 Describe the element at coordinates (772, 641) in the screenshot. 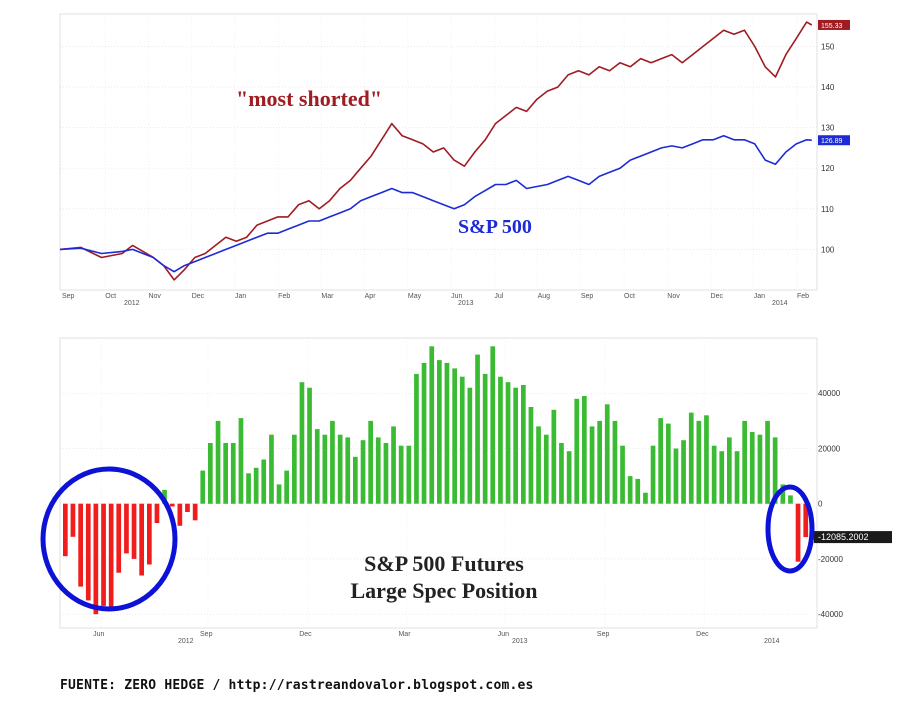

I see `bottom-x-year-label: 2014` at that location.